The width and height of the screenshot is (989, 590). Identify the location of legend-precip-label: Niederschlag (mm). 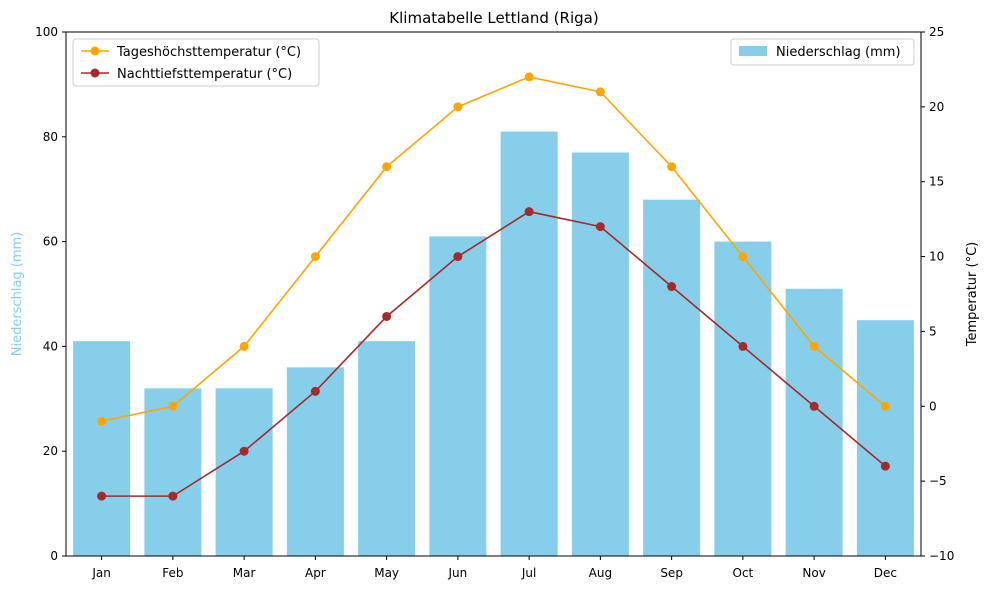
(838, 52).